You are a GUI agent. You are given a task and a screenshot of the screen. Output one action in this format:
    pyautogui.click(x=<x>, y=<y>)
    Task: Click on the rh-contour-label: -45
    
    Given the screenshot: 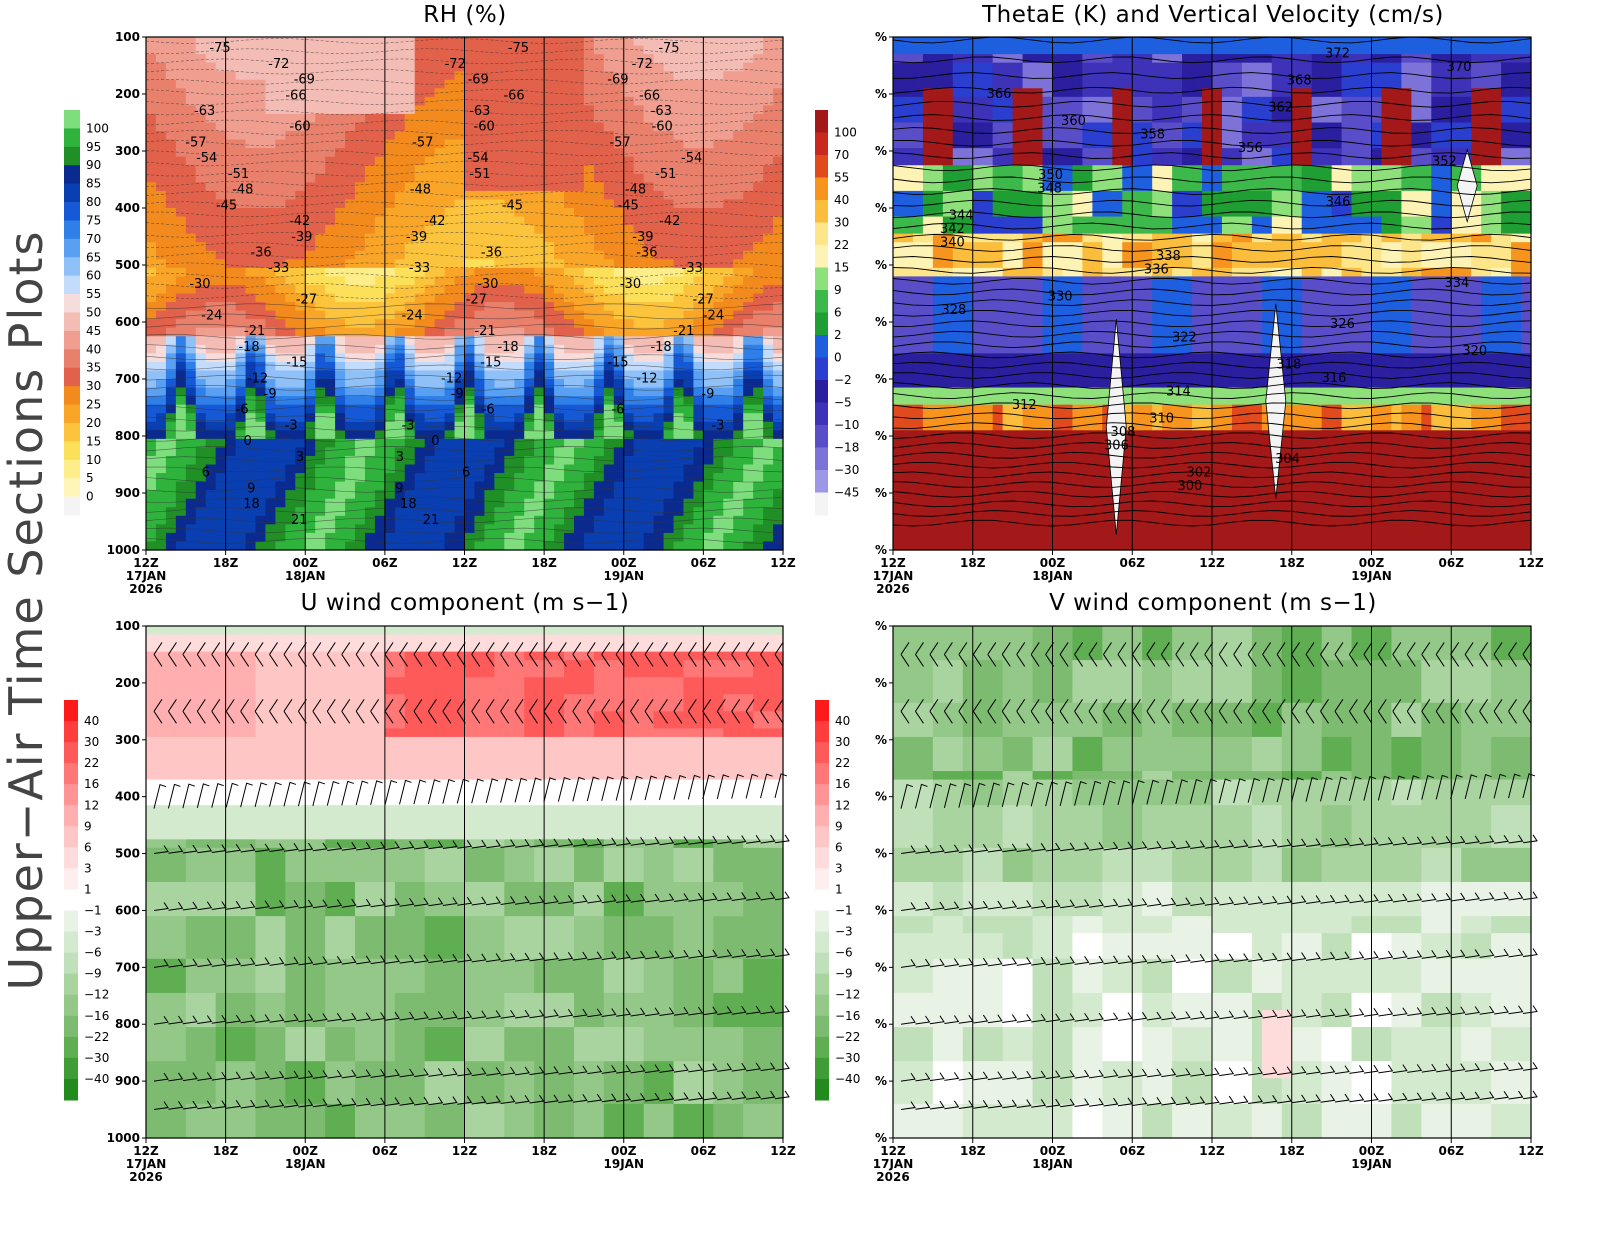 What is the action you would take?
    pyautogui.click(x=226, y=205)
    